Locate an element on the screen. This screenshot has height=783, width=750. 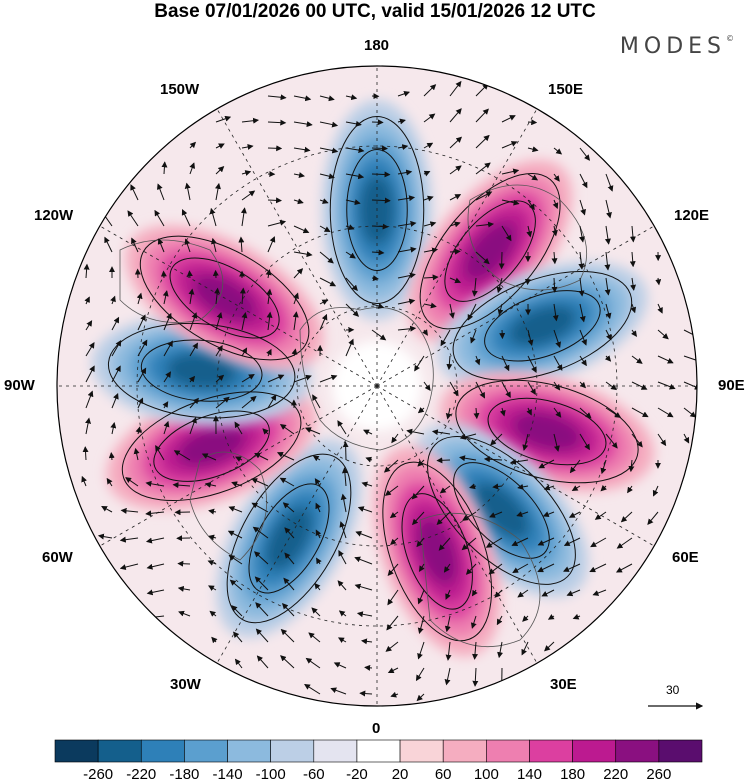
lon-label-150e: 150E is located at coordinates (566, 89).